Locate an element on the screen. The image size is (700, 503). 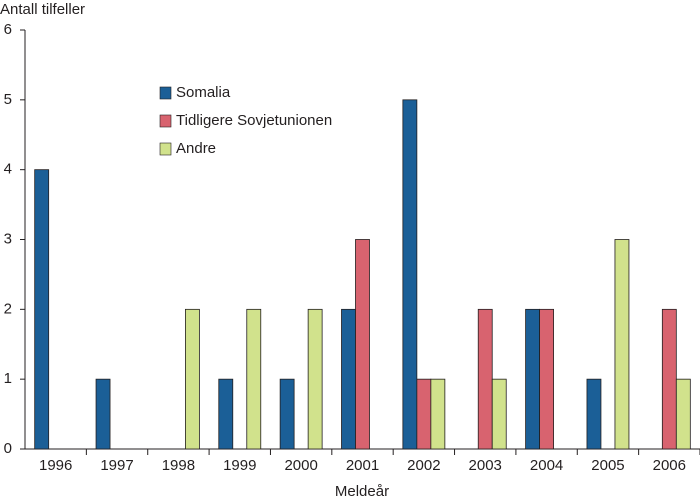
x-tick-label: 2000 is located at coordinates (300, 465).